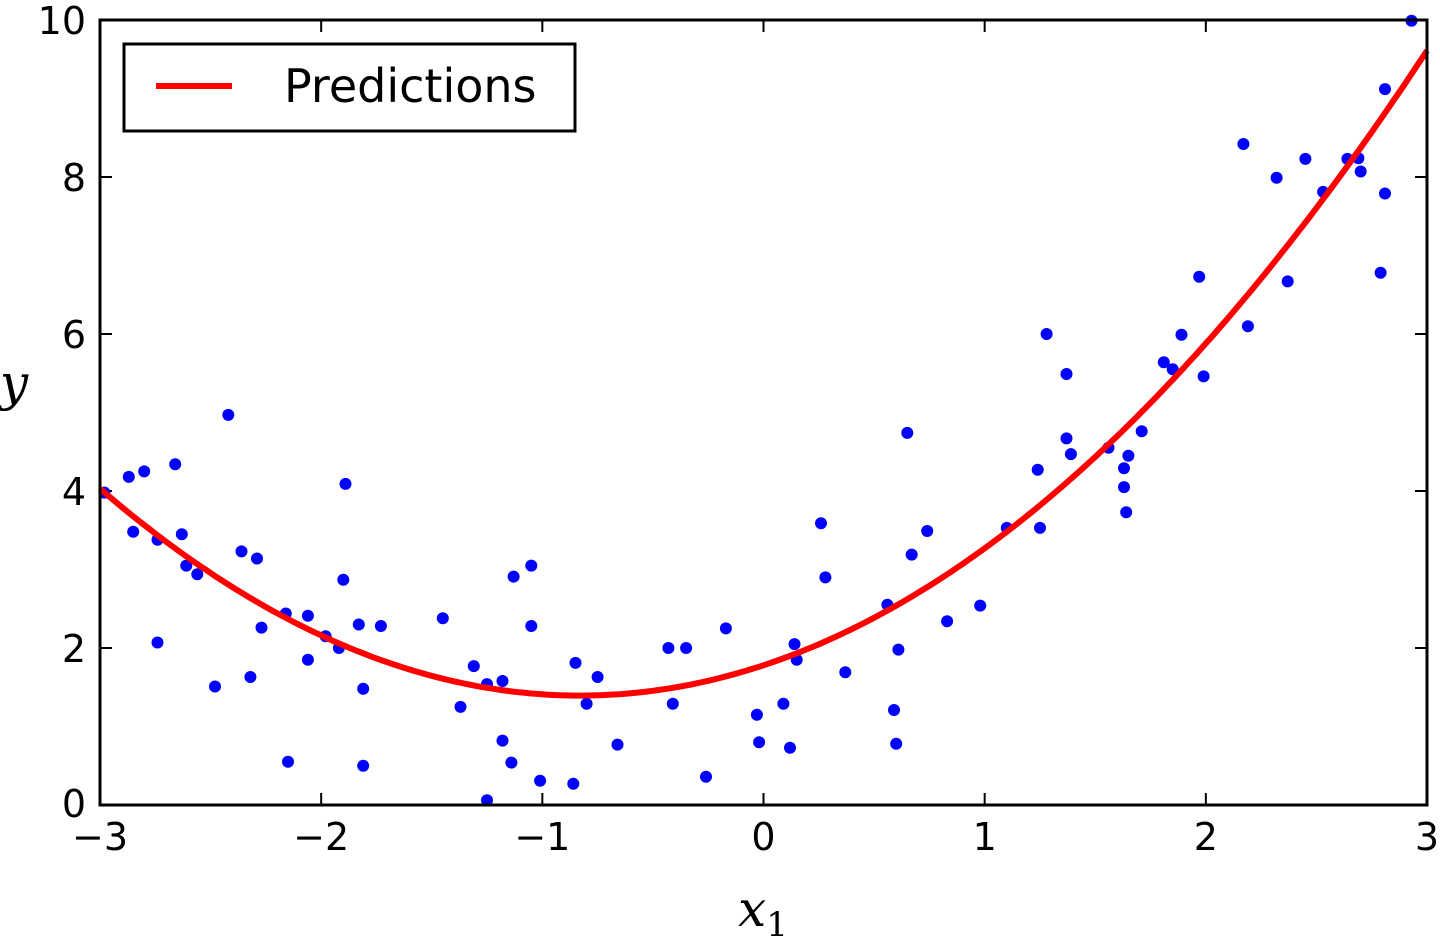 This screenshot has height=936, width=1440. What do you see at coordinates (752, 908) in the screenshot?
I see `x-axis-title-main: x` at bounding box center [752, 908].